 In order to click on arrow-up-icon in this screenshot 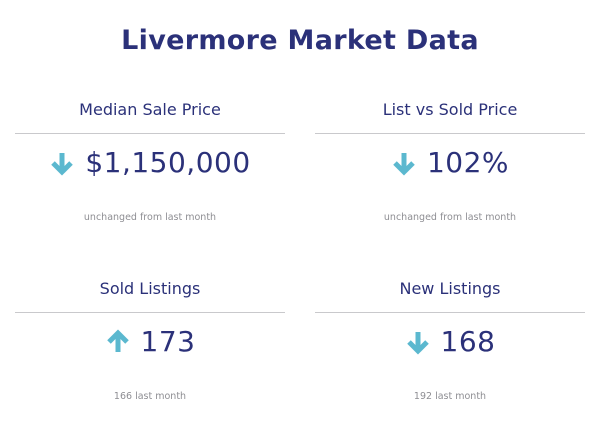, I will do `click(117, 340)`.